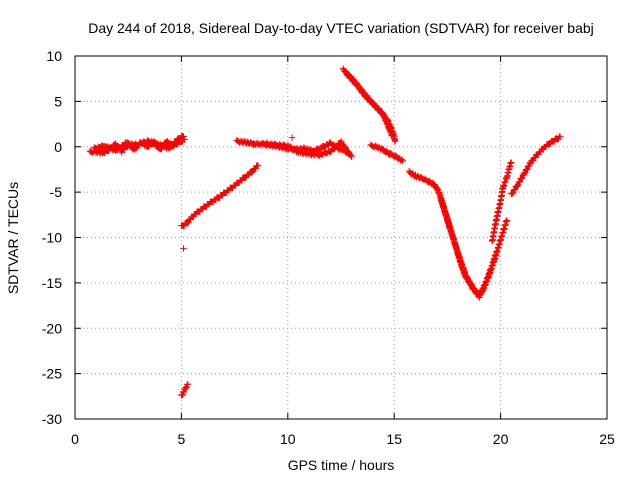 The width and height of the screenshot is (640, 480). I want to click on y-tick-label: 0, so click(58, 147).